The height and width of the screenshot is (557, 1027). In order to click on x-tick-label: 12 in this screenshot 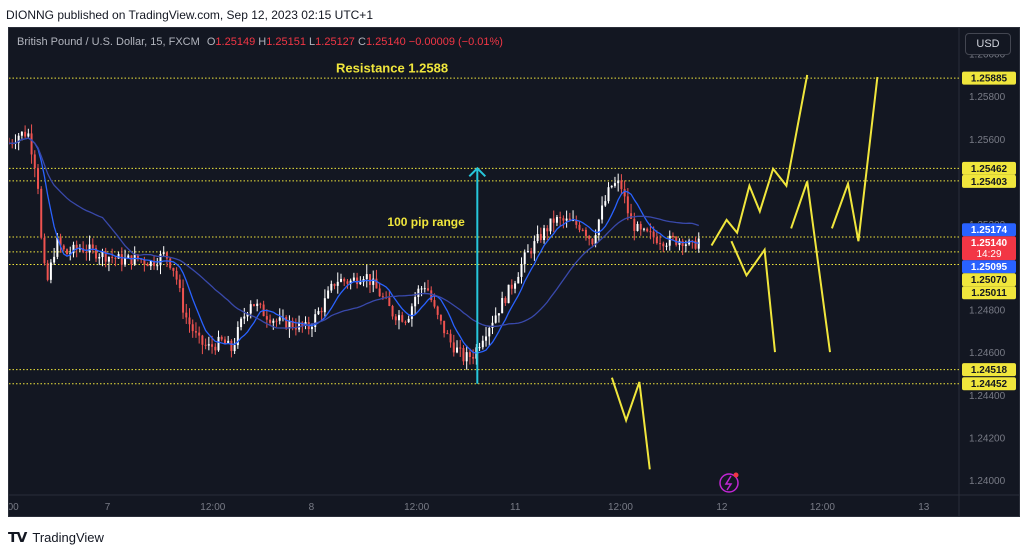, I will do `click(722, 507)`.